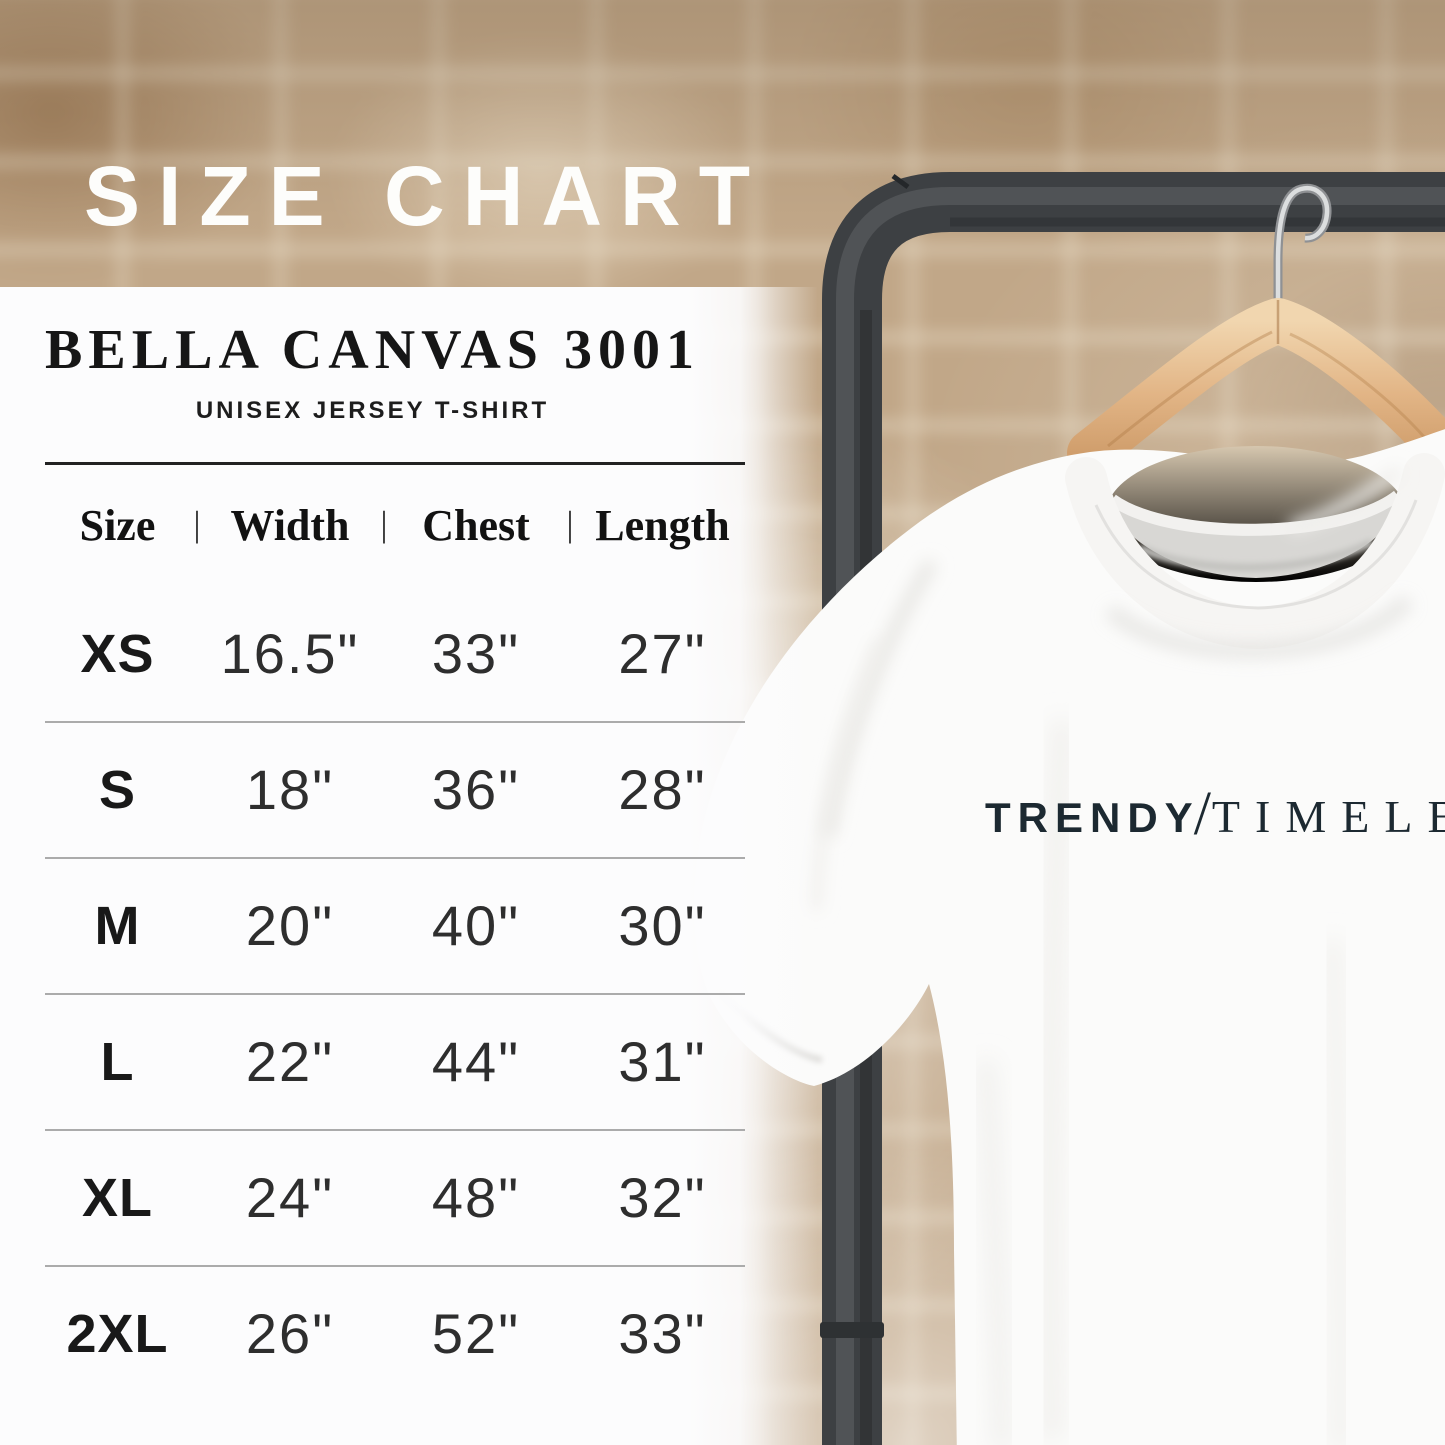 This screenshot has height=1445, width=1445. Describe the element at coordinates (426, 196) in the screenshot. I see `page-title: SIZE CHART` at that location.